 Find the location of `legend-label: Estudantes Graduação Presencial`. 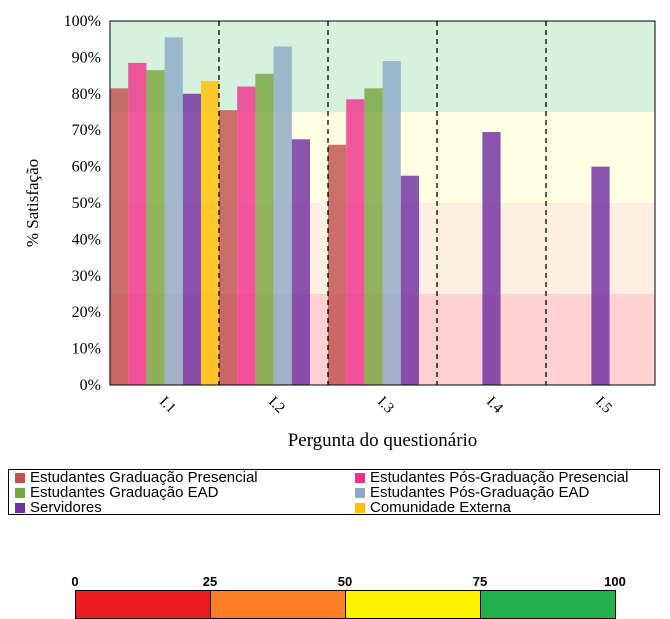

legend-label: Estudantes Graduação Presencial is located at coordinates (144, 477).